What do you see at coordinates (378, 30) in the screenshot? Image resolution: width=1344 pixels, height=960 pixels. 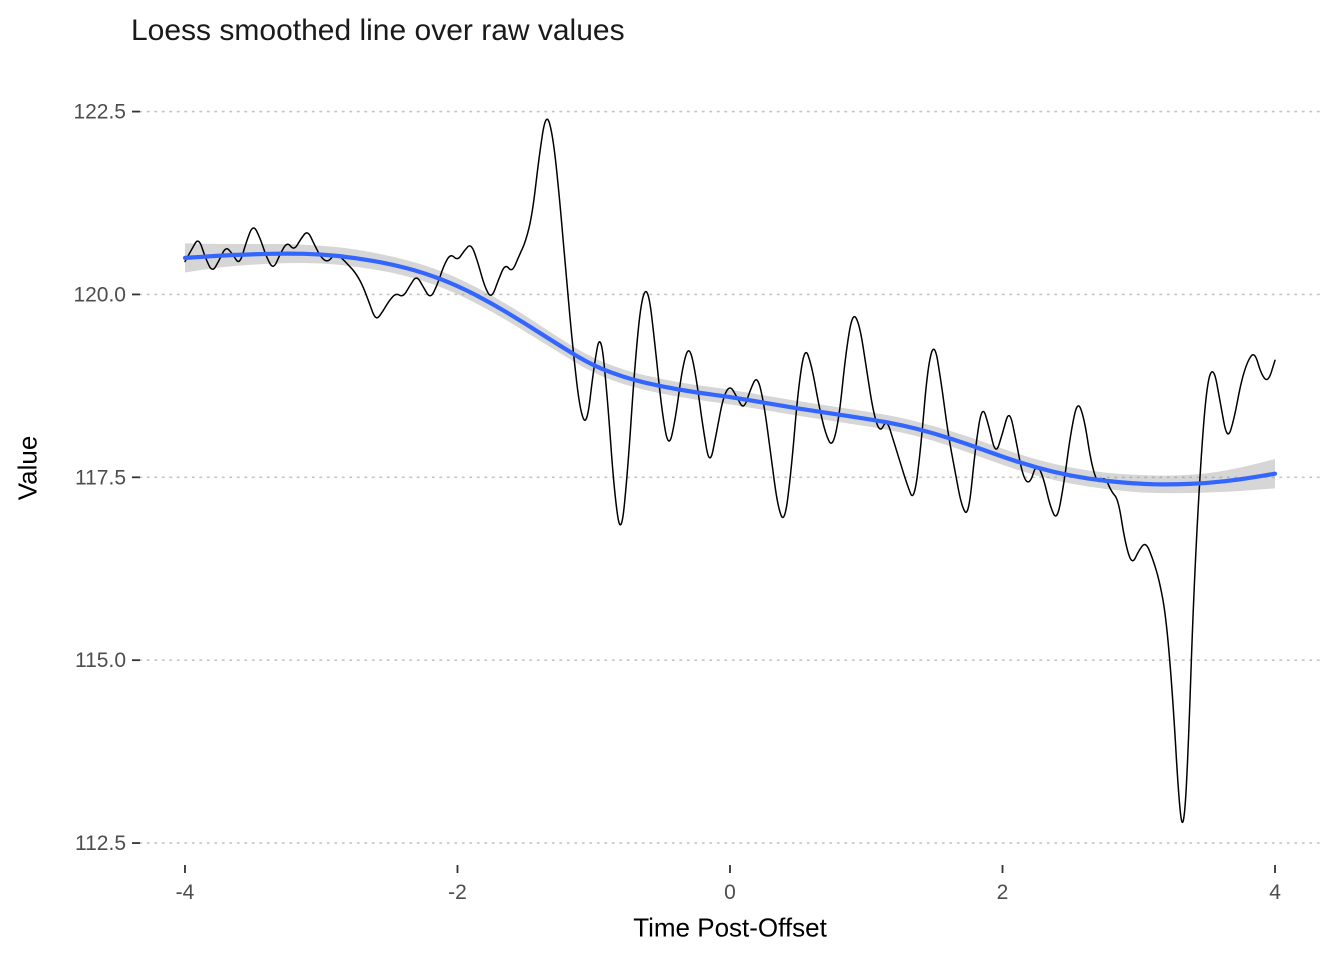 I see `chart-title: Loess smoothed line over raw values` at bounding box center [378, 30].